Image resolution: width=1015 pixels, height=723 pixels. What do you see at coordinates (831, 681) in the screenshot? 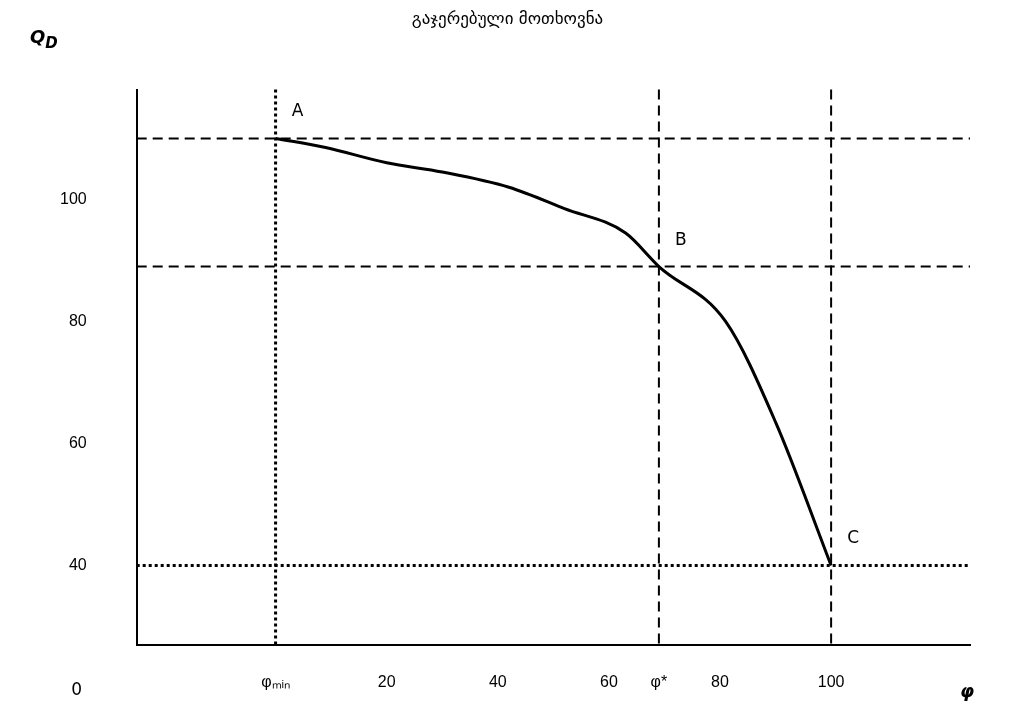
I see `x-tick-label: 100` at bounding box center [831, 681].